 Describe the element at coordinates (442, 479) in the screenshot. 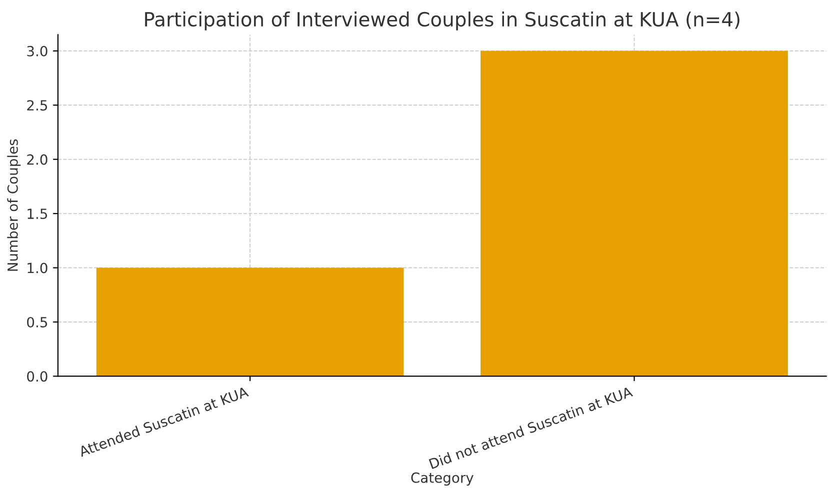

I see `x-axis-title: Category` at that location.